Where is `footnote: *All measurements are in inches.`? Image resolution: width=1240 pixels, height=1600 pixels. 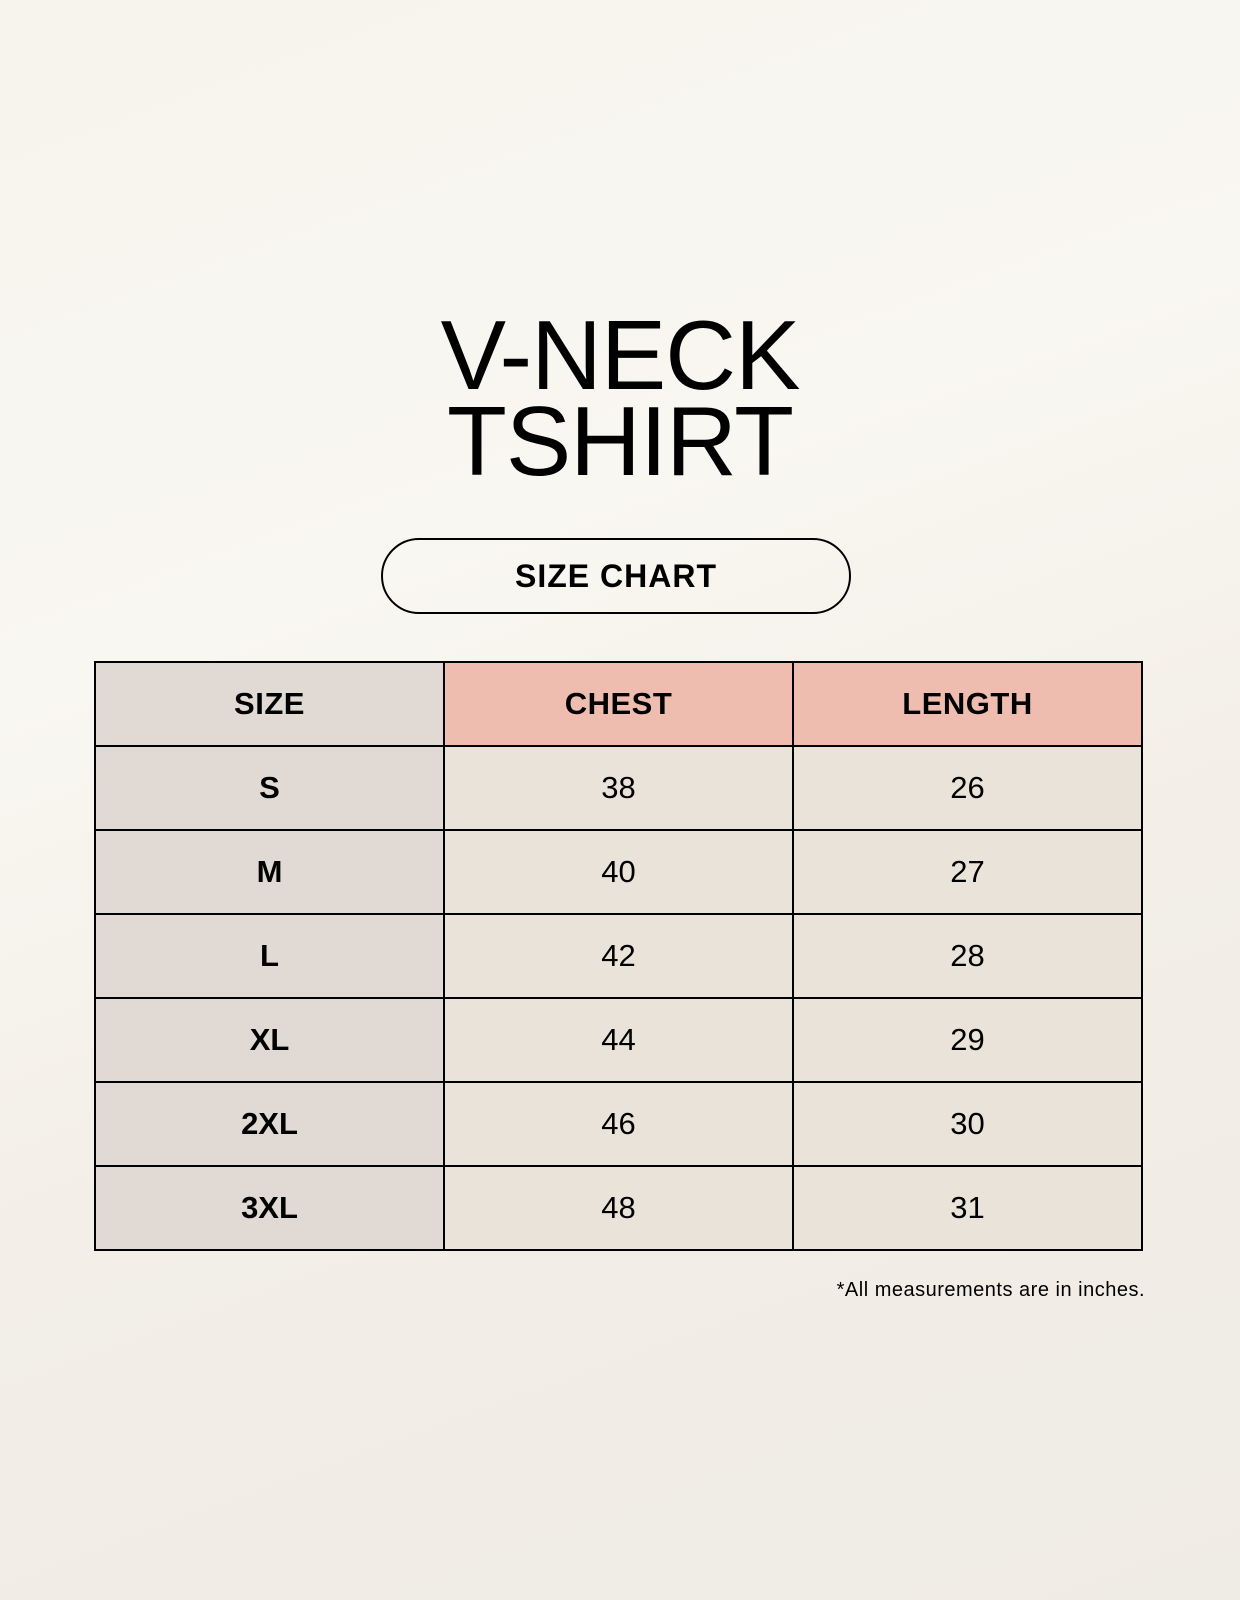
footnote: *All measurements are in inches. is located at coordinates (990, 1290).